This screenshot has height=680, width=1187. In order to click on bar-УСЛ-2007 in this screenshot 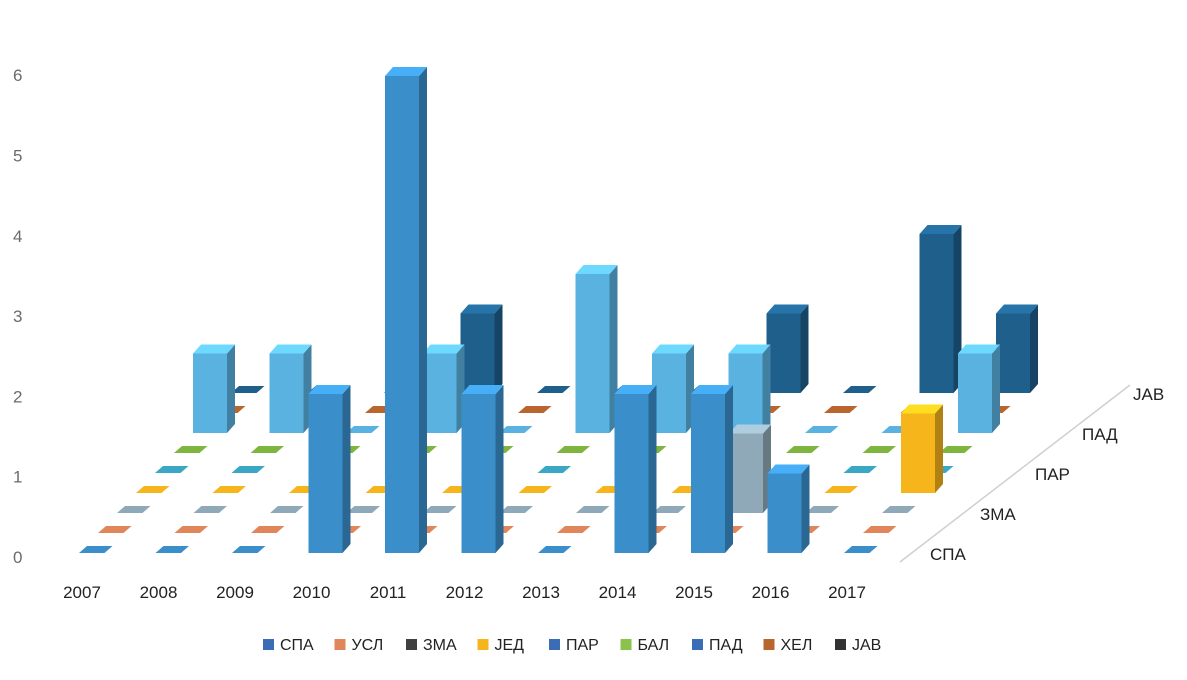, I will do `click(115, 529)`.